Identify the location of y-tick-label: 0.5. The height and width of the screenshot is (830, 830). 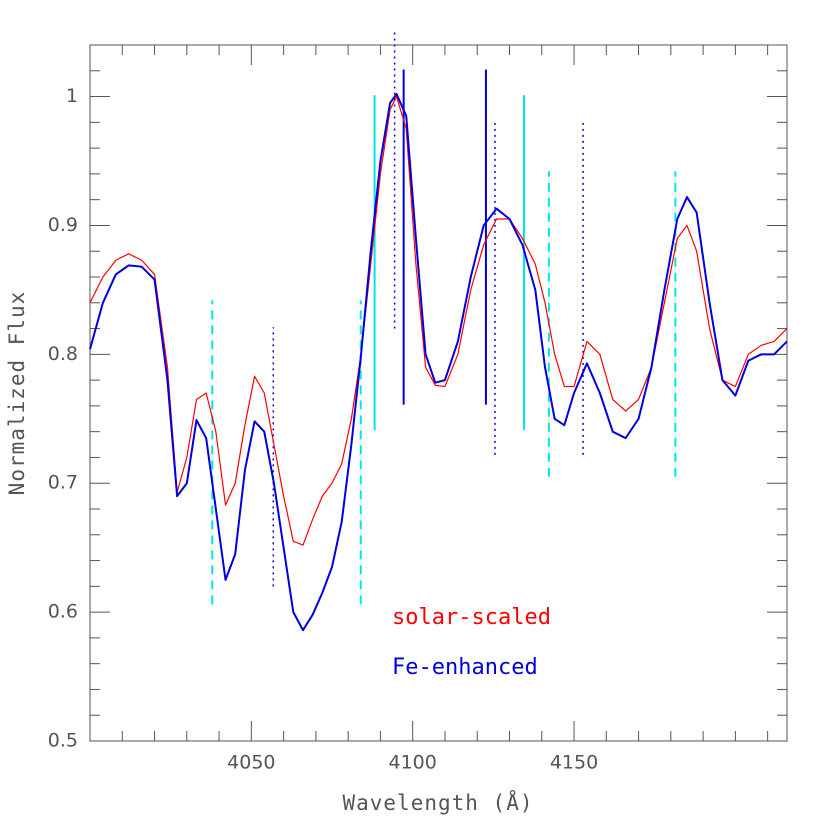
(63, 741).